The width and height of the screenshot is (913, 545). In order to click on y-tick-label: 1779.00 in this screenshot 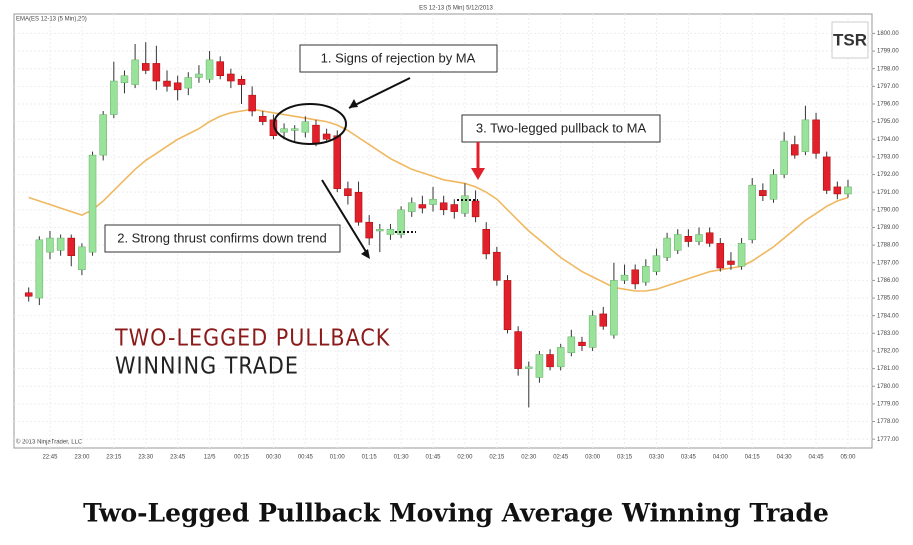, I will do `click(888, 404)`.